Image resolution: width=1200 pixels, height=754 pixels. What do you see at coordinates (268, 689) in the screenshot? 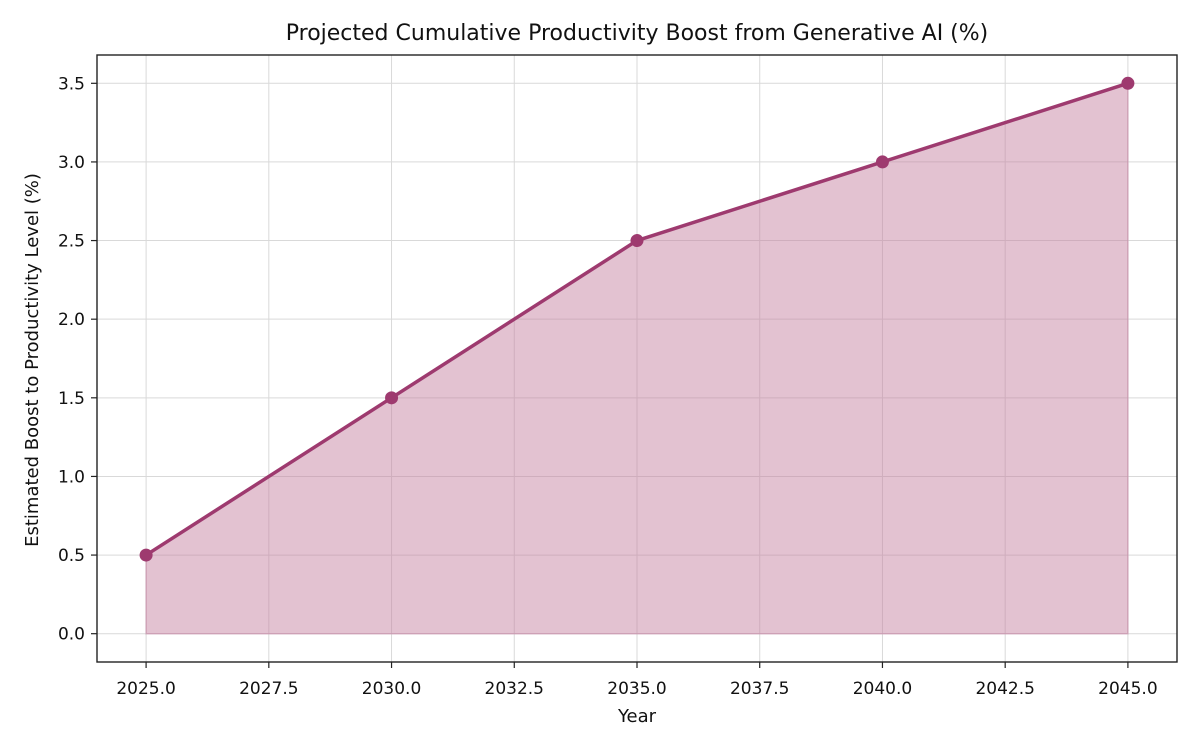
I see `x-tick-label: 2027.5` at bounding box center [268, 689].